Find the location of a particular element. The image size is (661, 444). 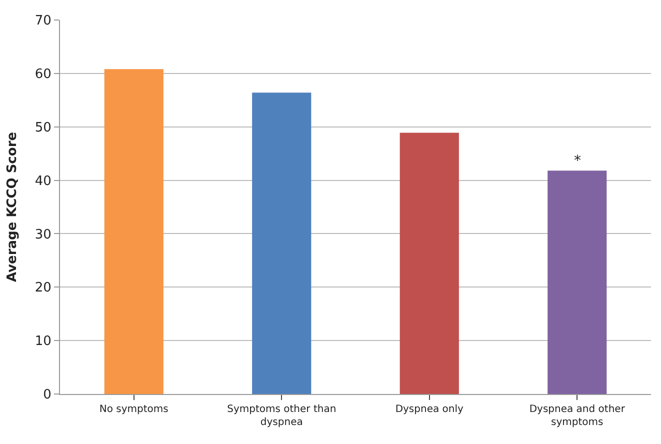

y-axis-title: Average KCCQ Score is located at coordinates (12, 207).